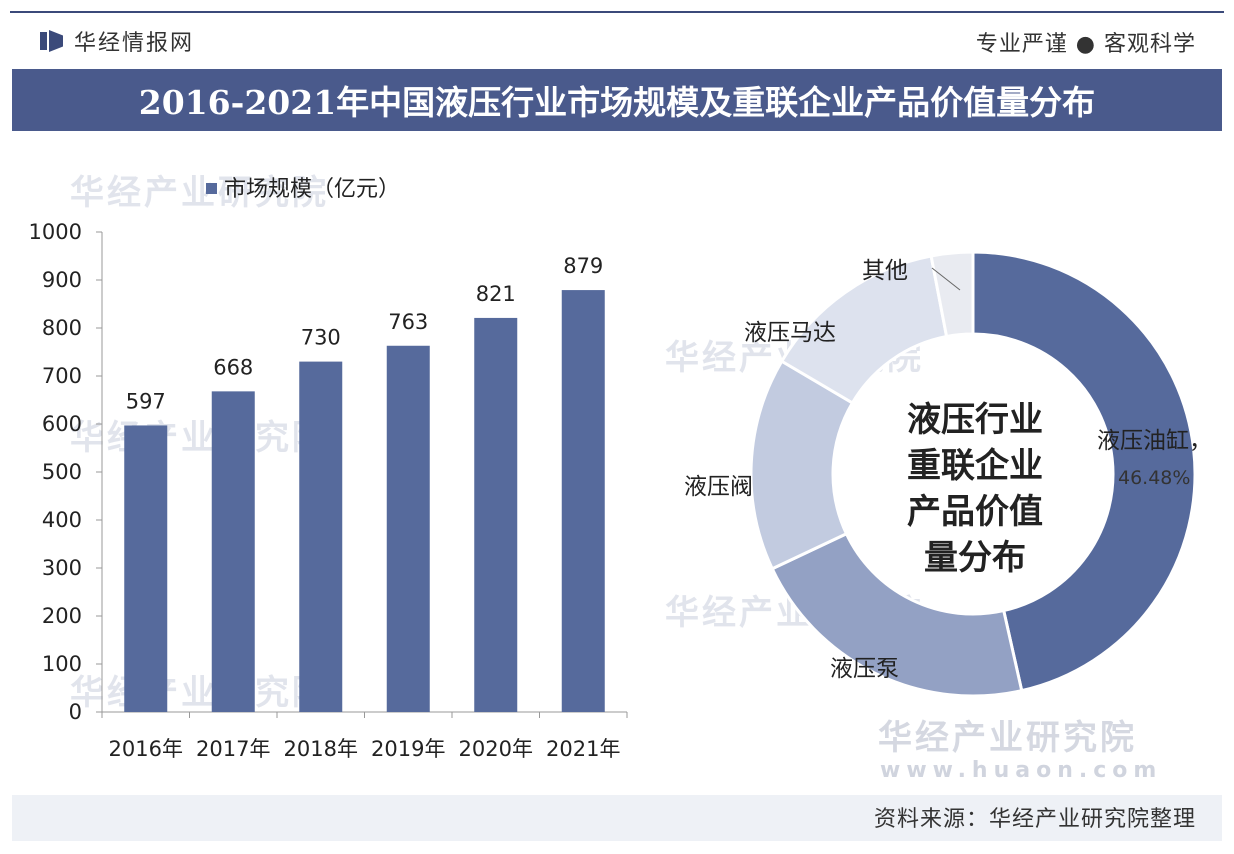  Describe the element at coordinates (62, 616) in the screenshot. I see `y-tick-label: 200` at that location.